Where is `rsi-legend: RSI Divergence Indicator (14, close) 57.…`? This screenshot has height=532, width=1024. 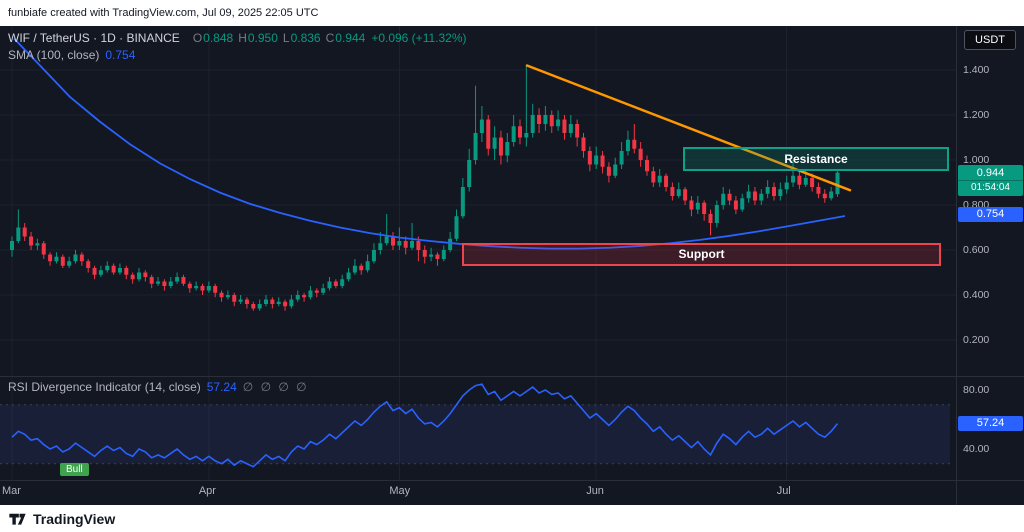
rsi-legend: RSI Divergence Indicator (14, close) 57.… is located at coordinates (158, 387).